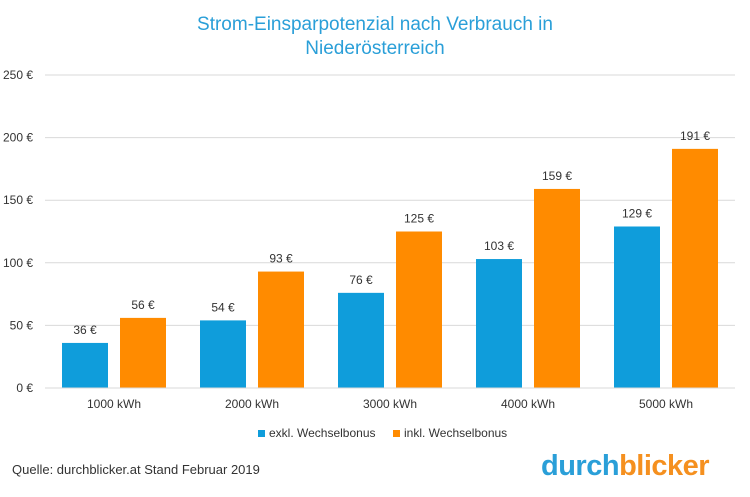  What do you see at coordinates (223, 307) in the screenshot?
I see `data-label: 54 €` at bounding box center [223, 307].